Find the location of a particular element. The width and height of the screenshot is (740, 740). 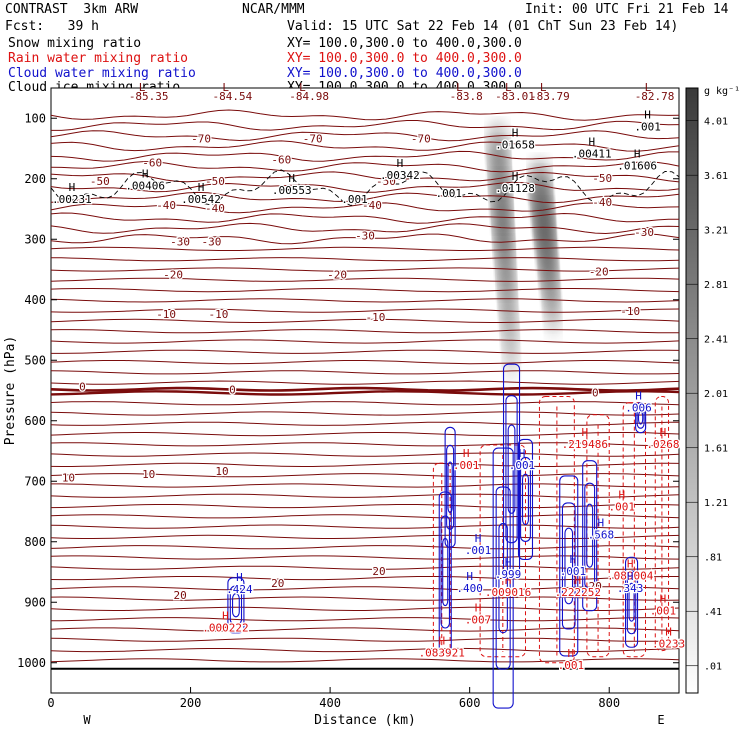

temperature-label: -50 is located at coordinates (602, 178).